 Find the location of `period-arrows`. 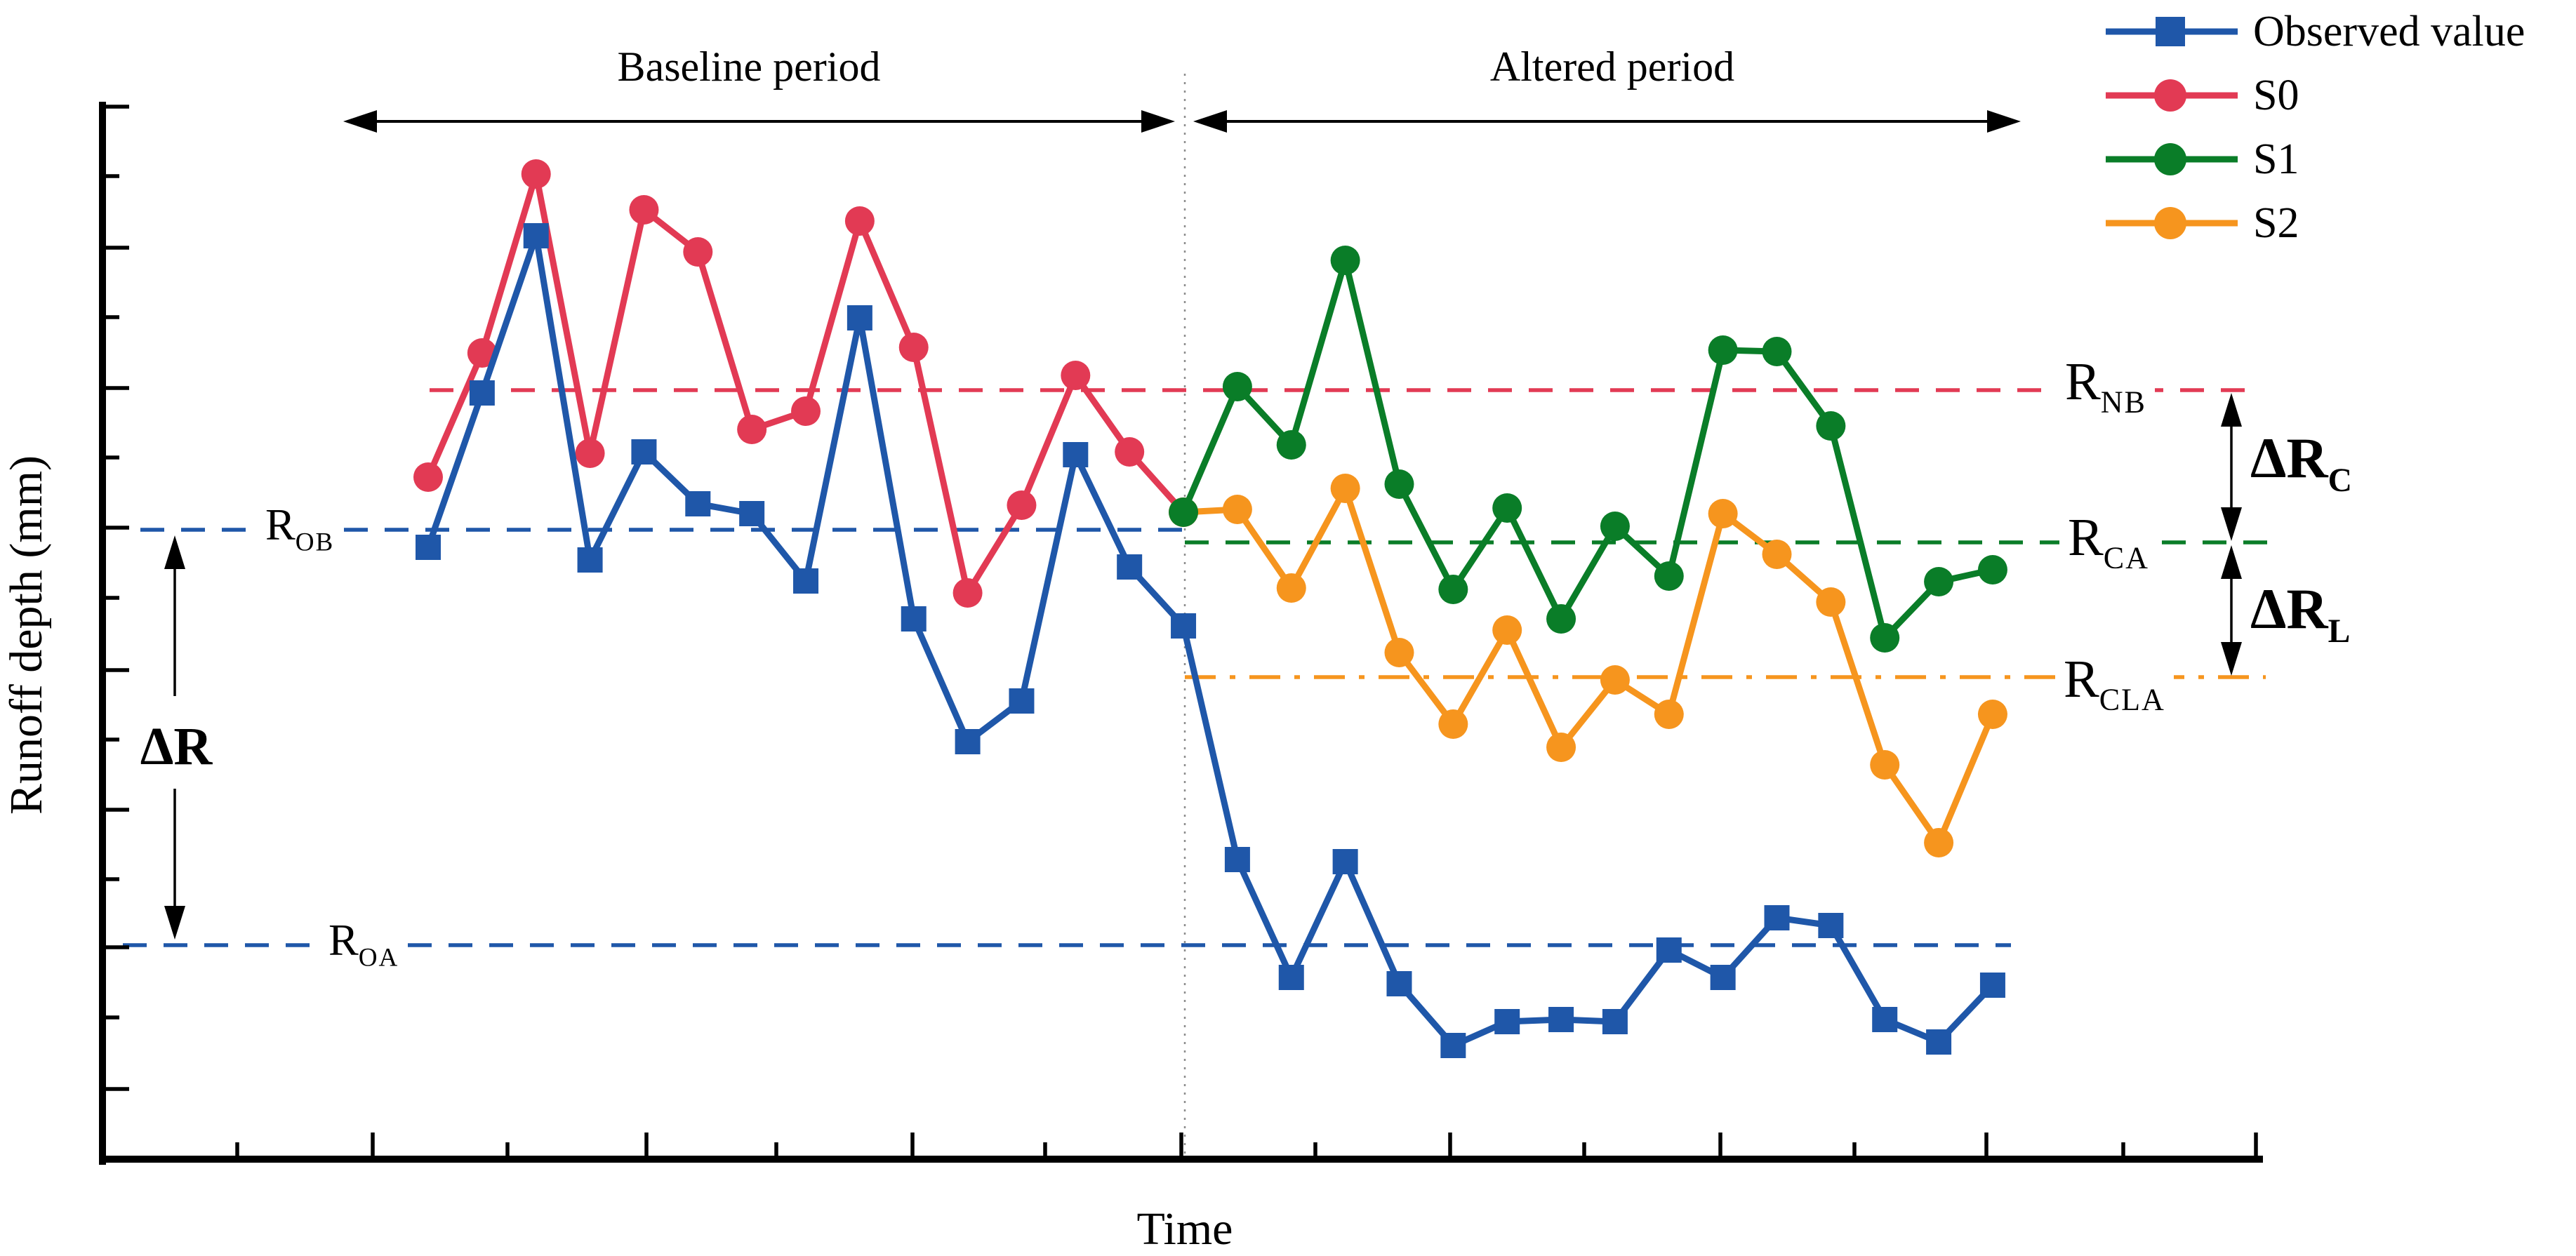

period-arrows is located at coordinates (1182, 122).